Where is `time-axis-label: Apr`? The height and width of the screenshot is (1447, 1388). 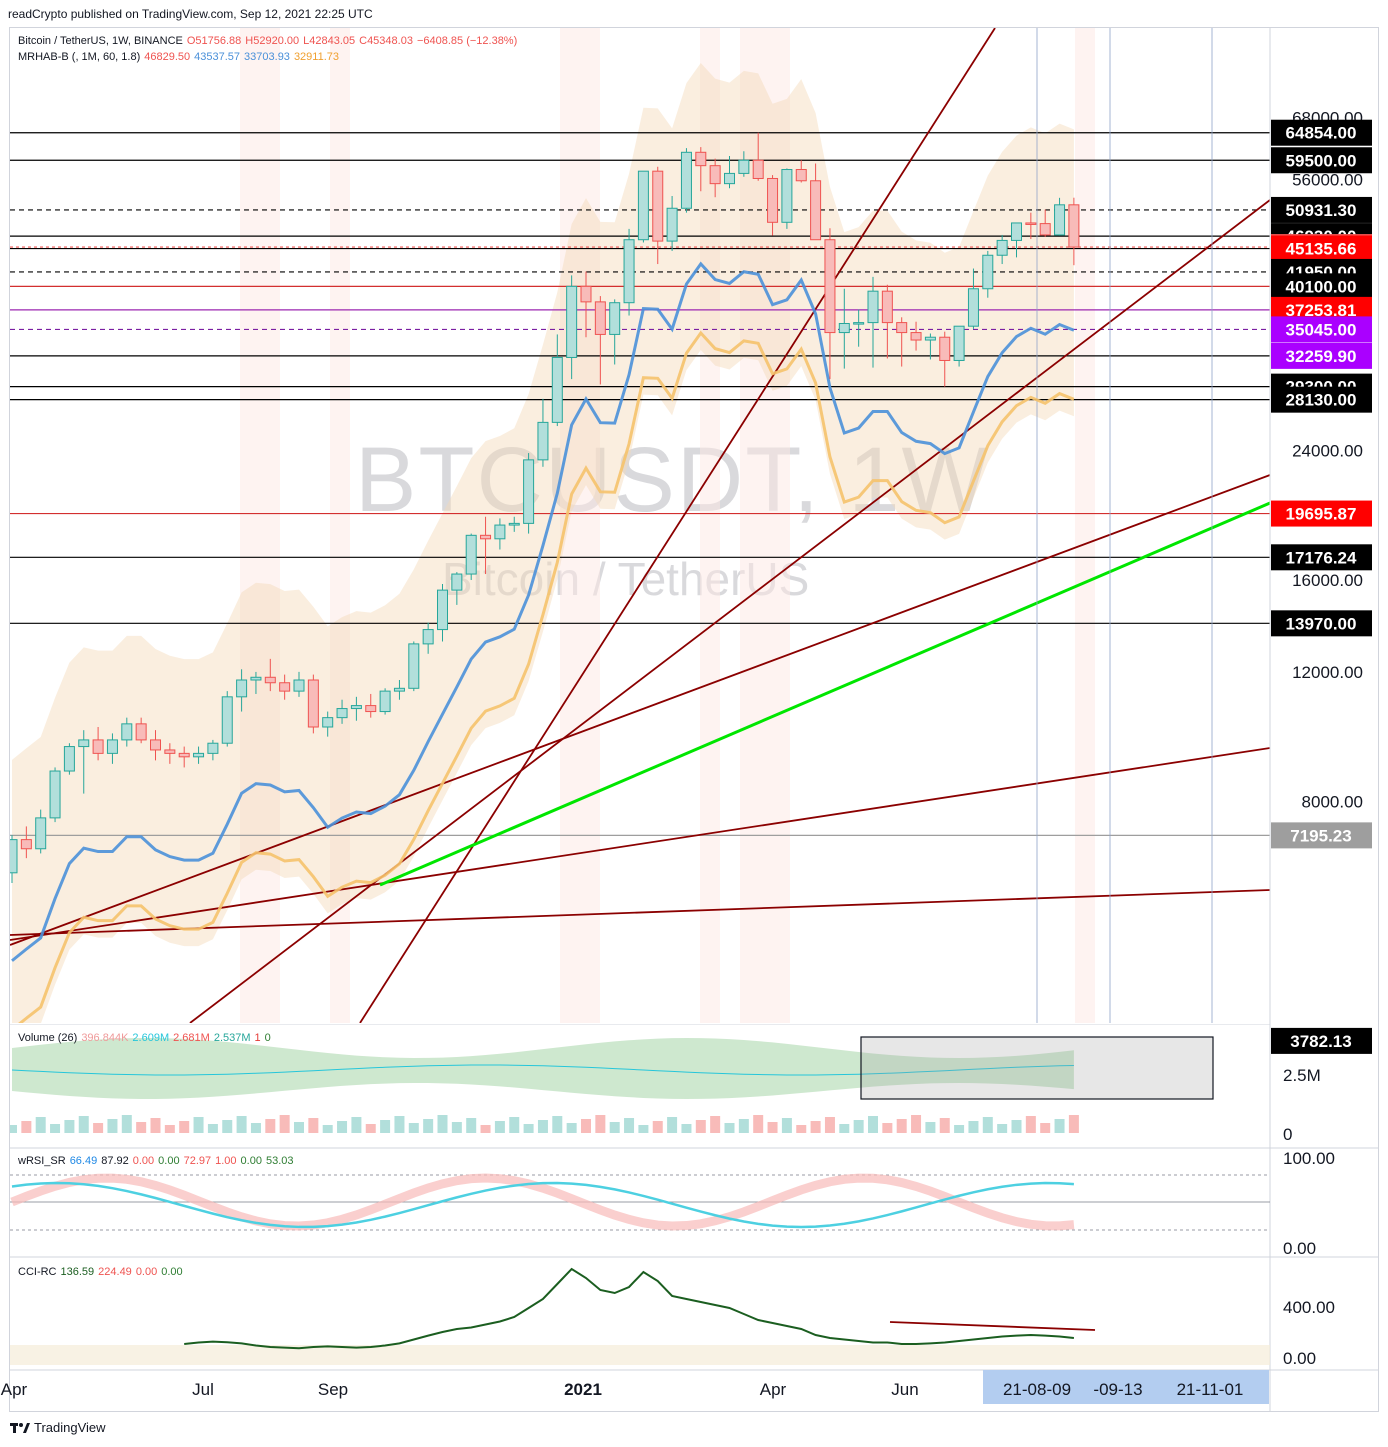
time-axis-label: Apr is located at coordinates (14, 1389).